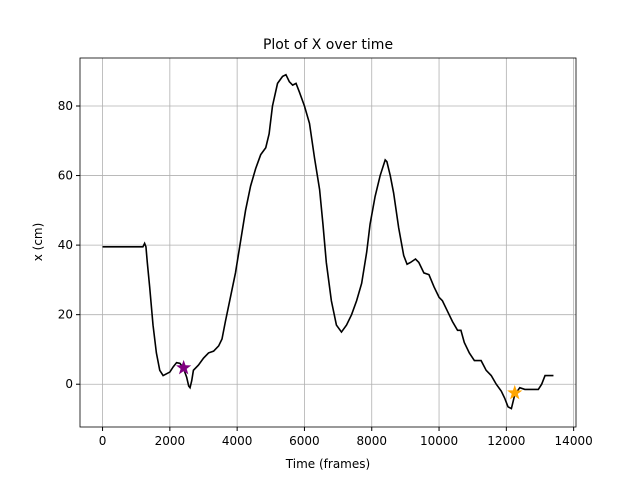  Describe the element at coordinates (38, 242) in the screenshot. I see `y-axis-label: x (cm)` at that location.